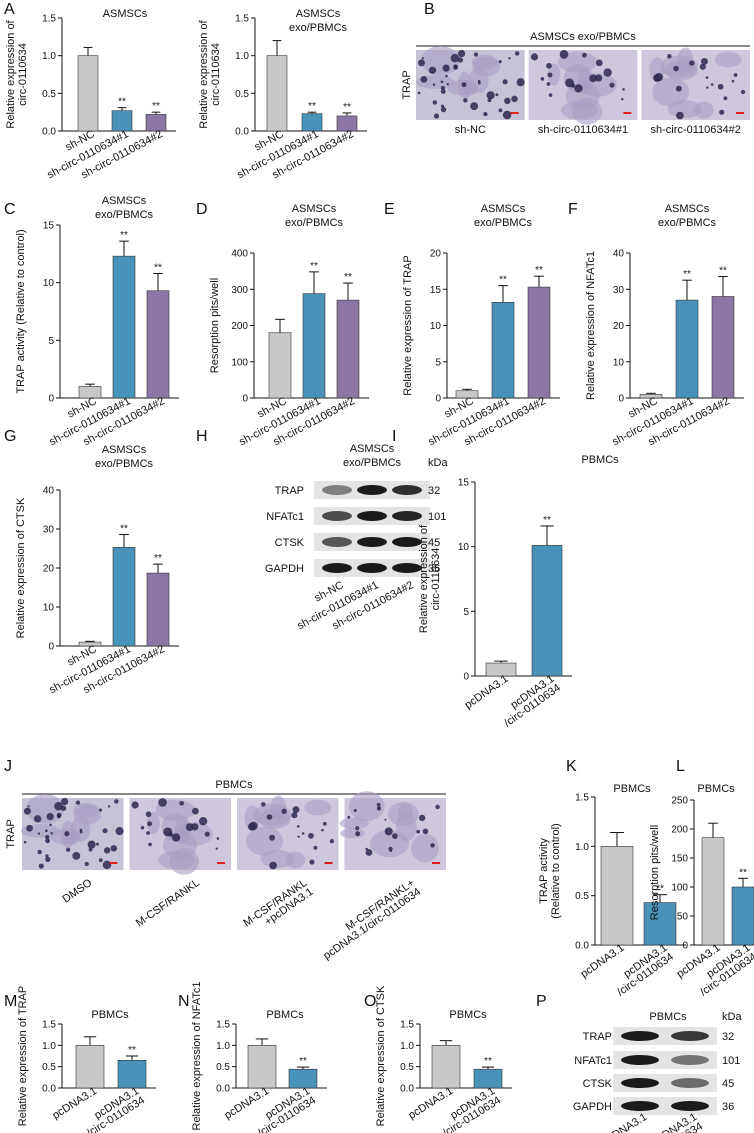 This screenshot has height=1133, width=754. What do you see at coordinates (732, 1017) in the screenshot?
I see `unit-label: kDa` at bounding box center [732, 1017].